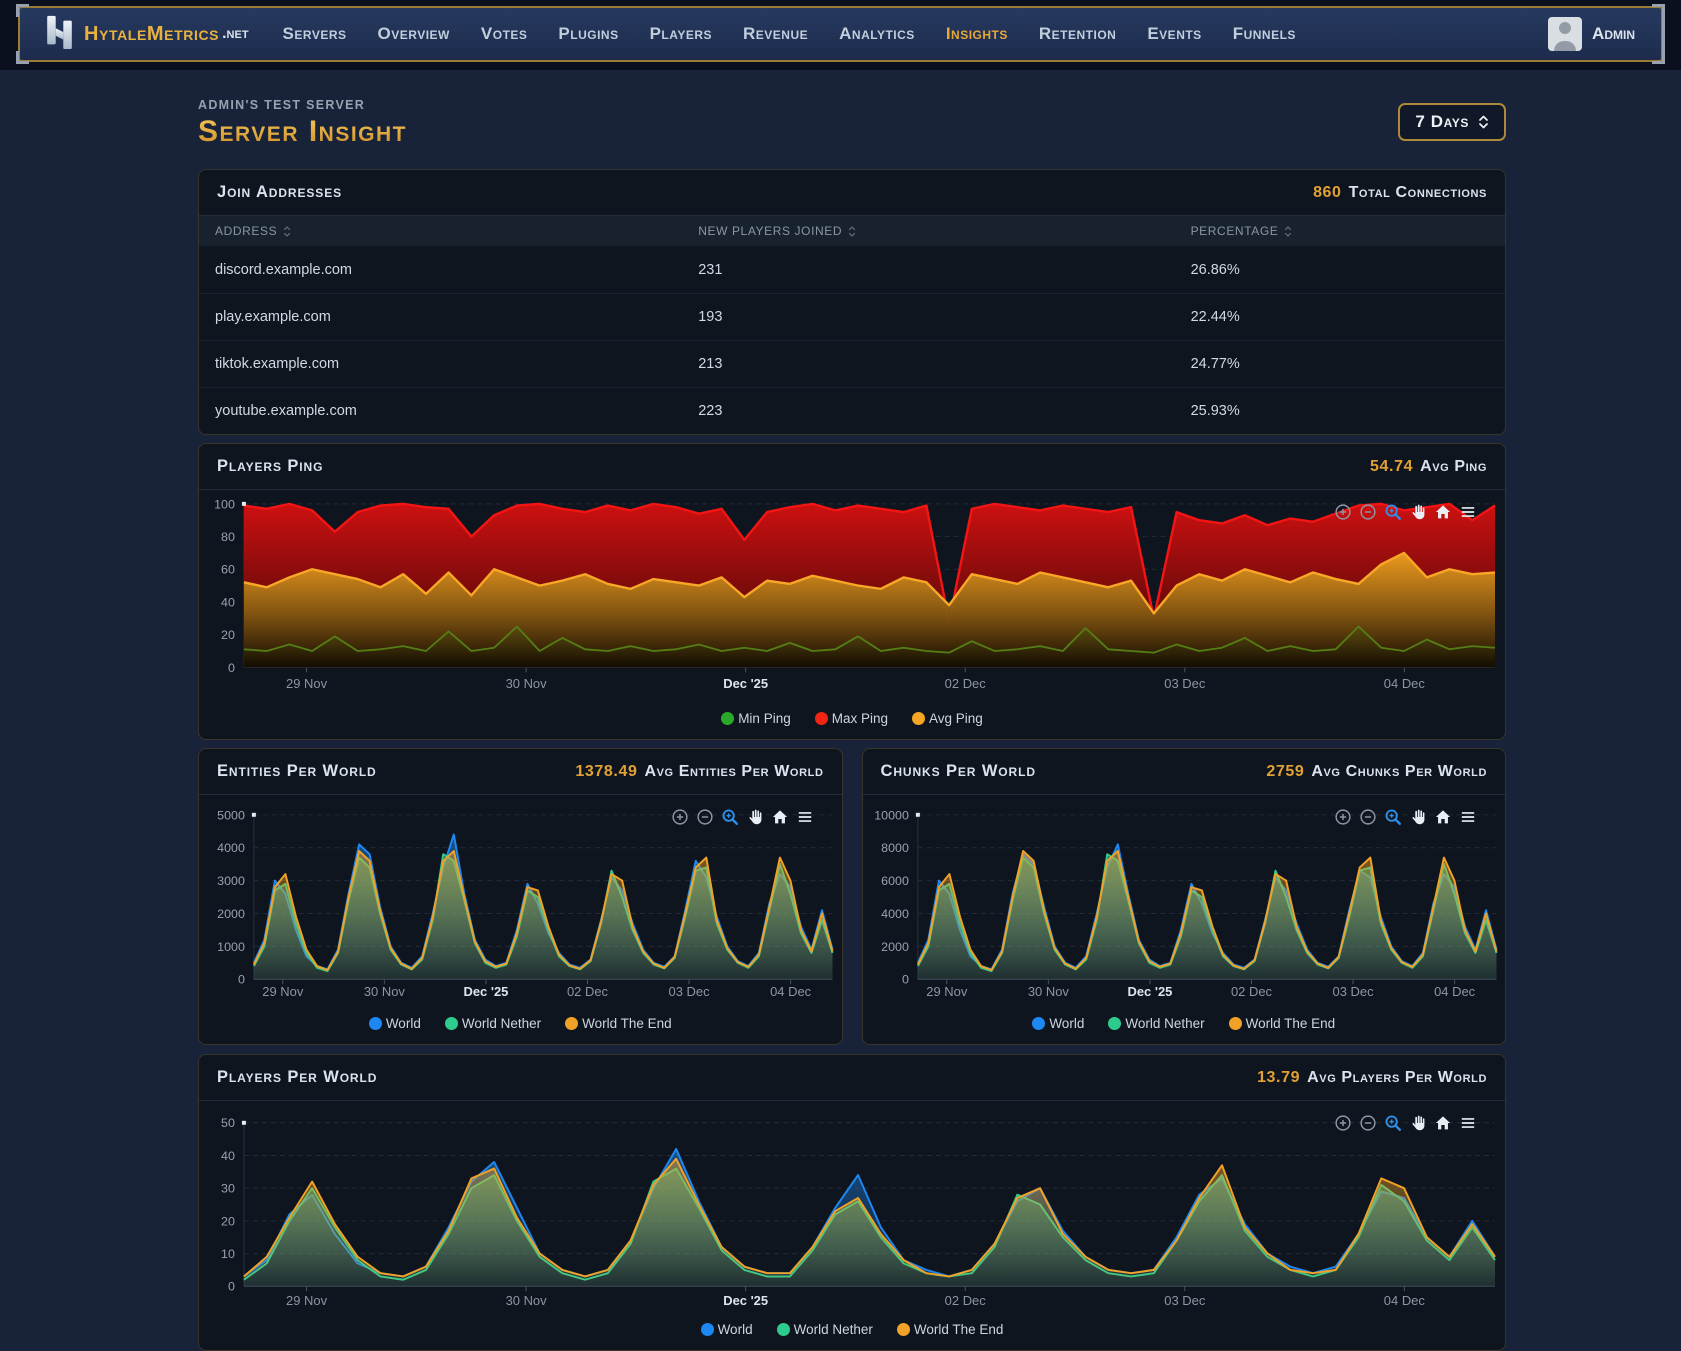 The width and height of the screenshot is (1681, 1351). I want to click on svg-text: 02 Dec, so click(966, 683).